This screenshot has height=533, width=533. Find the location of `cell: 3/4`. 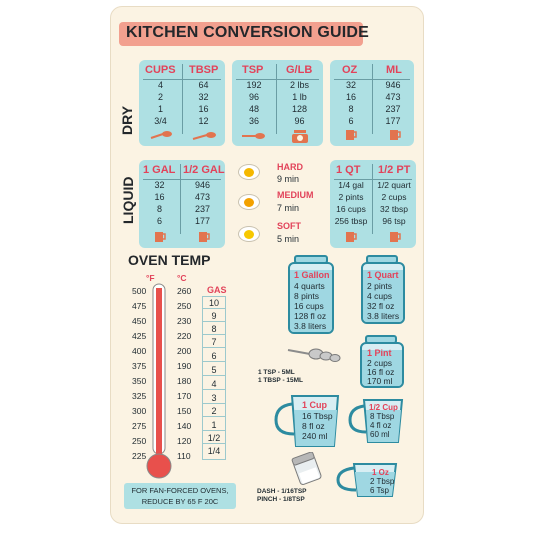

cell: 3/4 is located at coordinates (160, 121).